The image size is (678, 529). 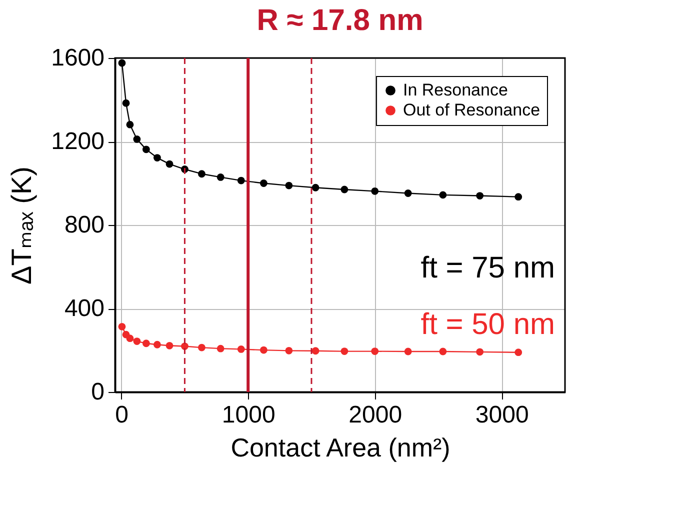 I want to click on annotation: ft = 75 nm, so click(x=487, y=267).